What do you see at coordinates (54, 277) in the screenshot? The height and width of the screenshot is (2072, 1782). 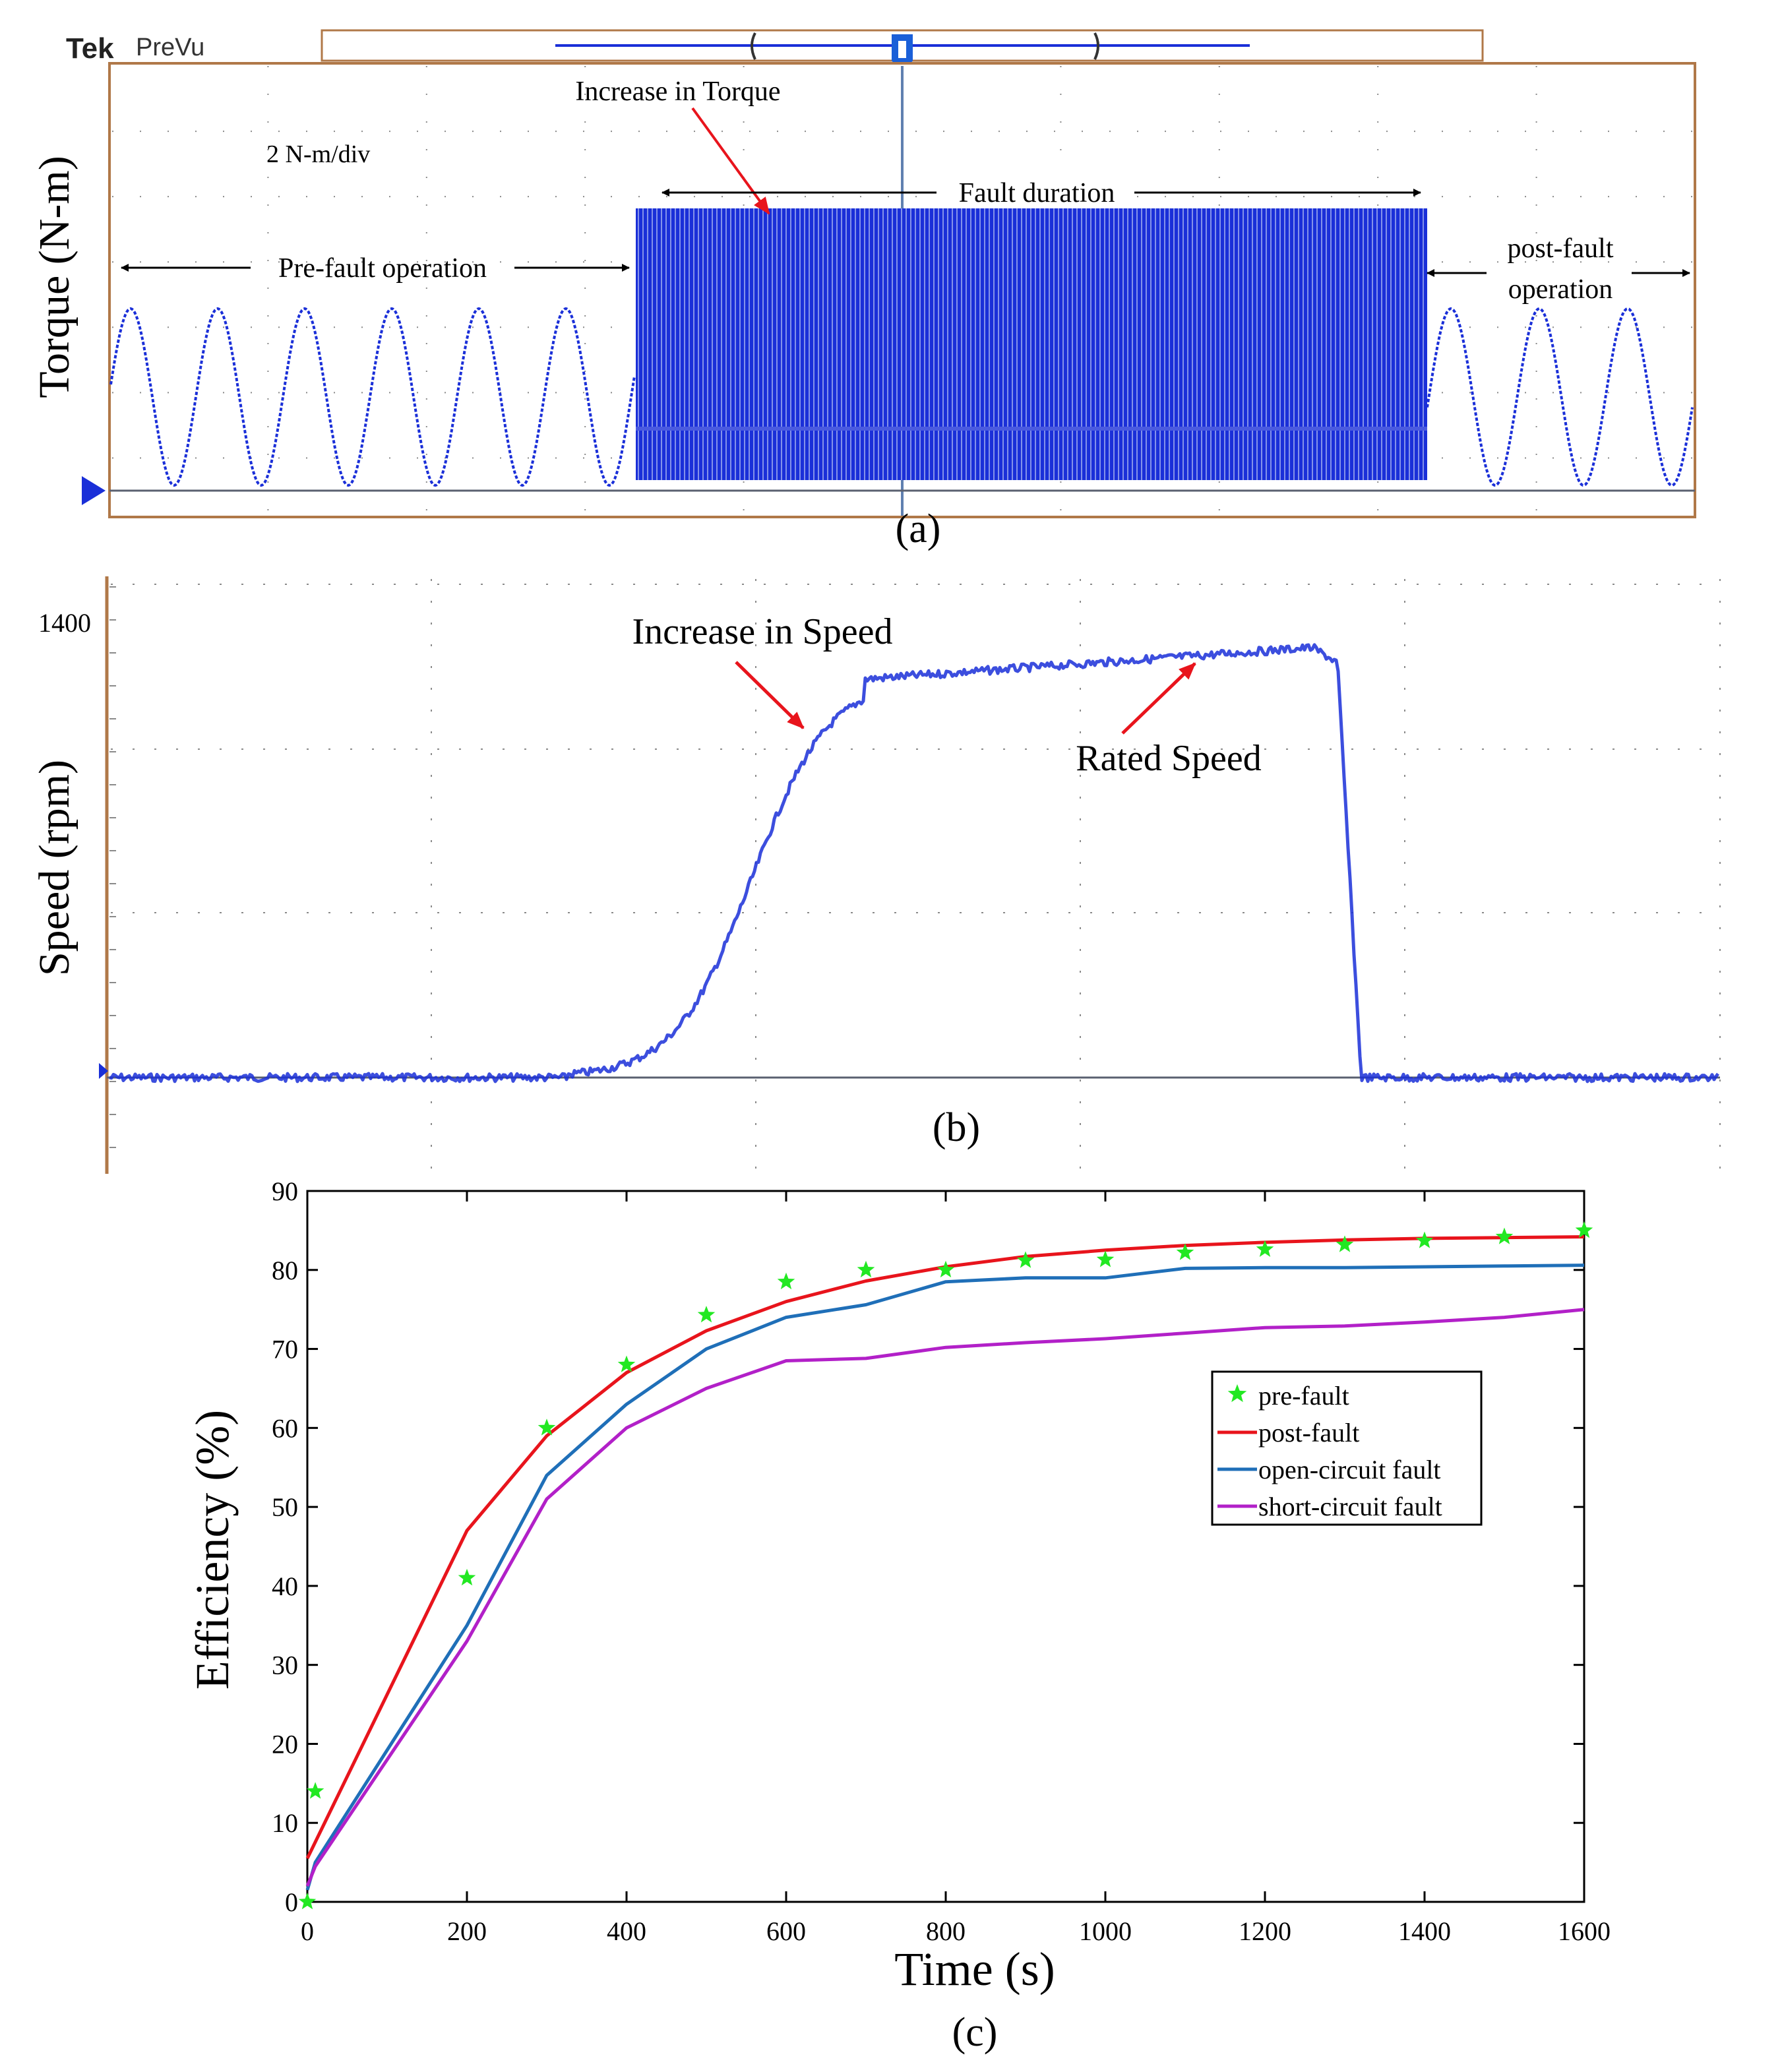 I see `torque-ylabel: Torque (N-m)` at bounding box center [54, 277].